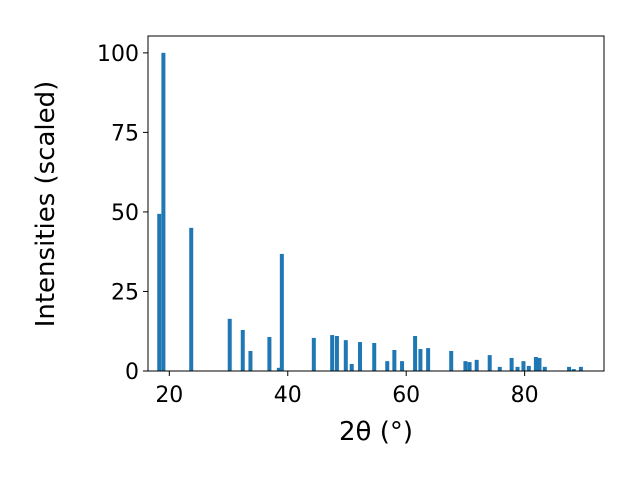 This screenshot has height=480, width=640. What do you see at coordinates (406, 395) in the screenshot?
I see `x-tick-label: 60` at bounding box center [406, 395].